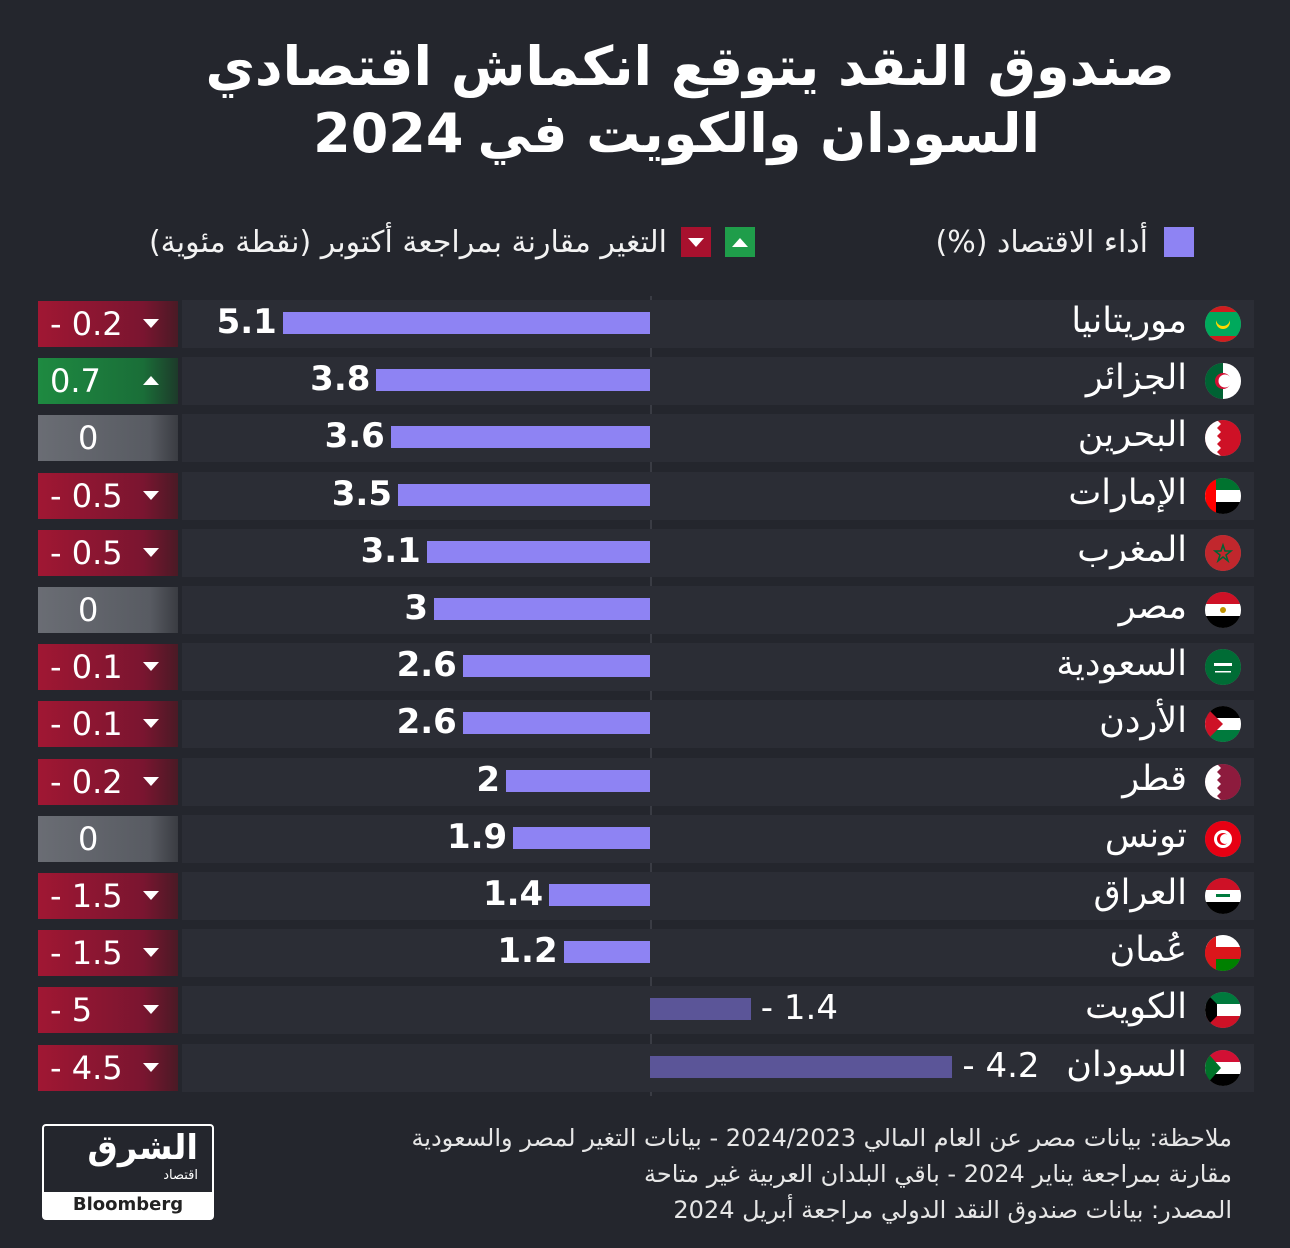  What do you see at coordinates (1132, 435) in the screenshot?
I see `country-label: البحرين` at bounding box center [1132, 435].